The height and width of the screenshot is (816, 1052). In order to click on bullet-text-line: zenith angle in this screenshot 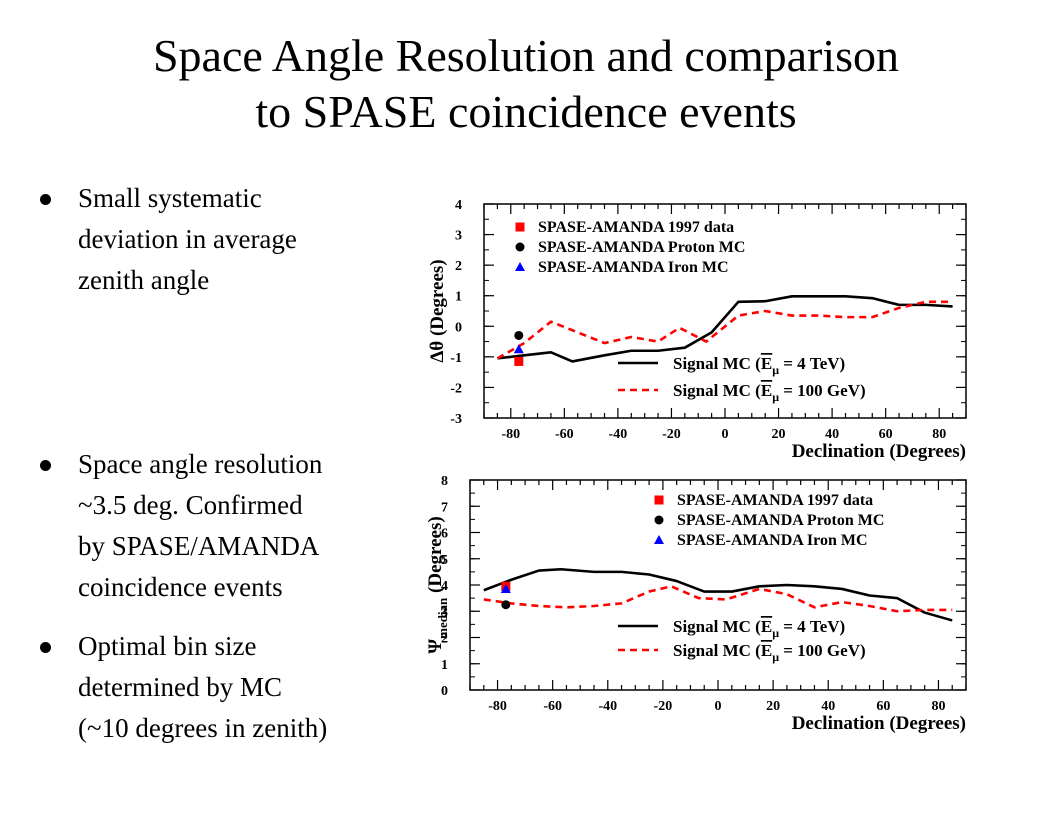, I will do `click(144, 280)`.